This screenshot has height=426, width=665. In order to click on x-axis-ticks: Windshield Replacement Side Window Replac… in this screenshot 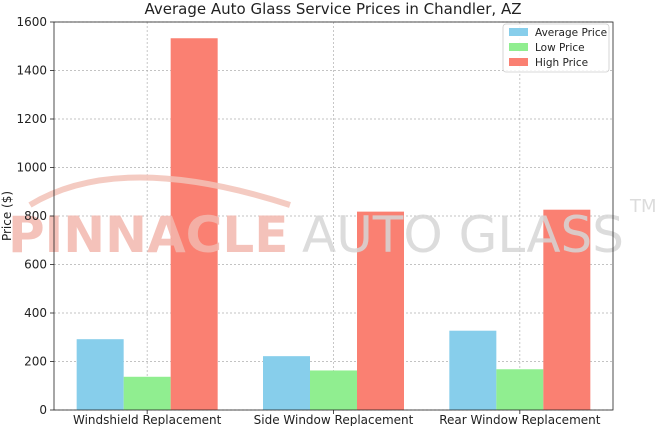, I will do `click(337, 418)`.